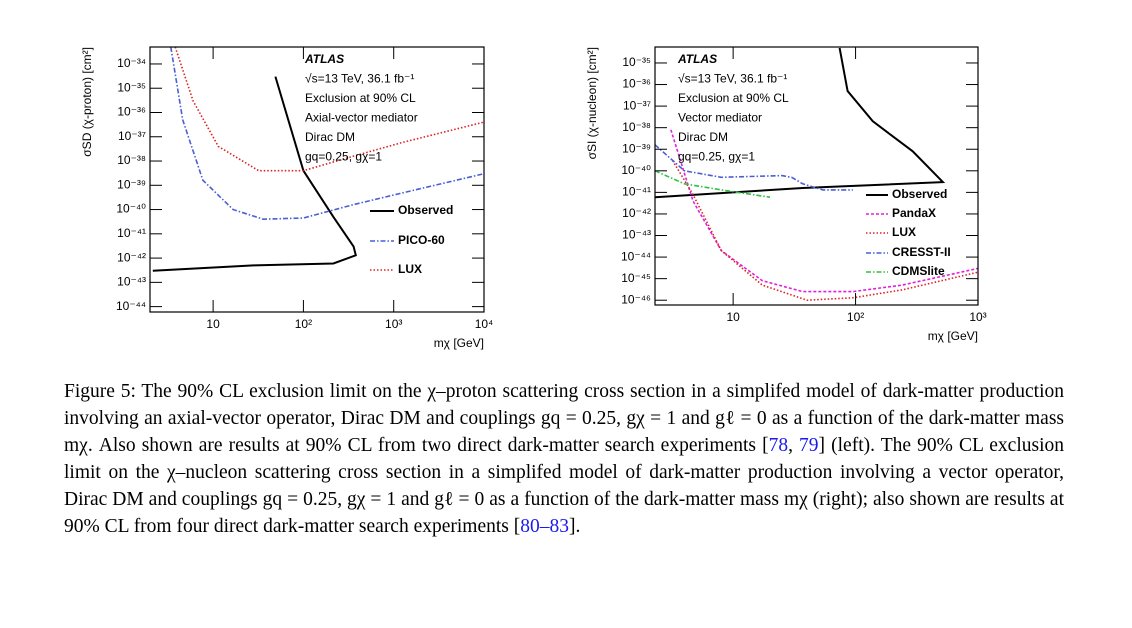 The image size is (1132, 628). Describe the element at coordinates (87, 102) in the screenshot. I see `y-axis-title: σSD (χ-proton) [cm²]` at that location.